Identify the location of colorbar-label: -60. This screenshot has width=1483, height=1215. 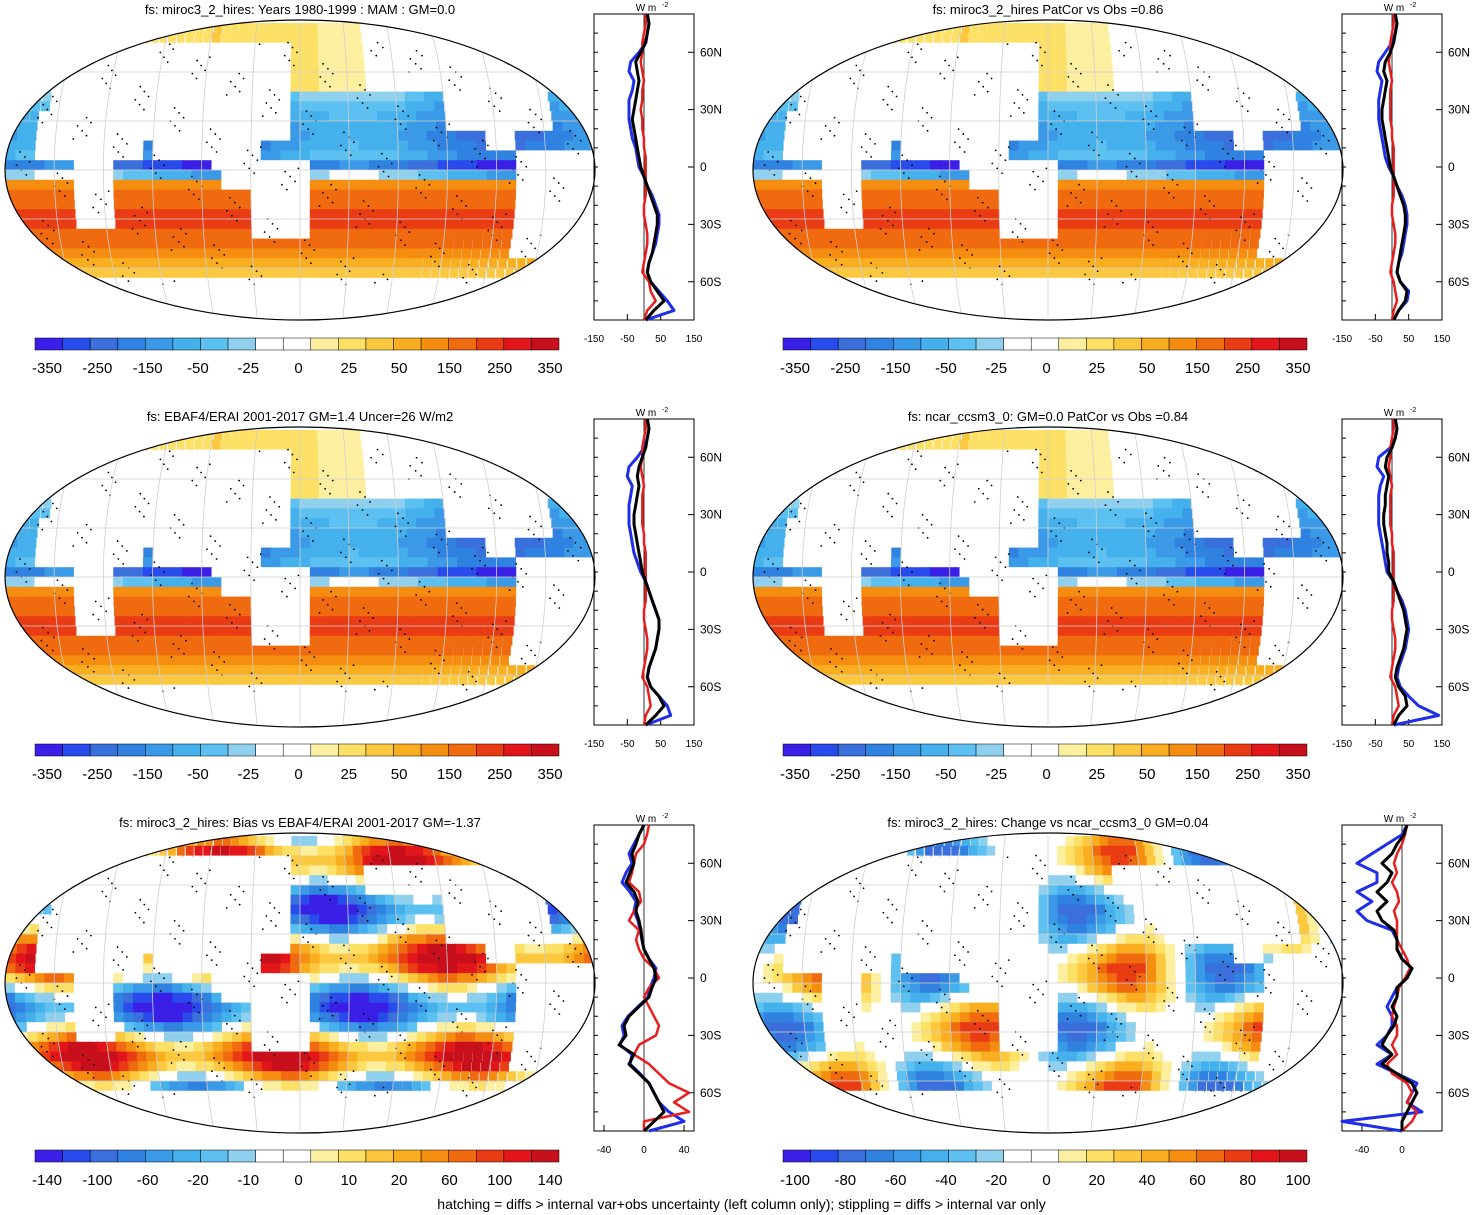
(896, 1180).